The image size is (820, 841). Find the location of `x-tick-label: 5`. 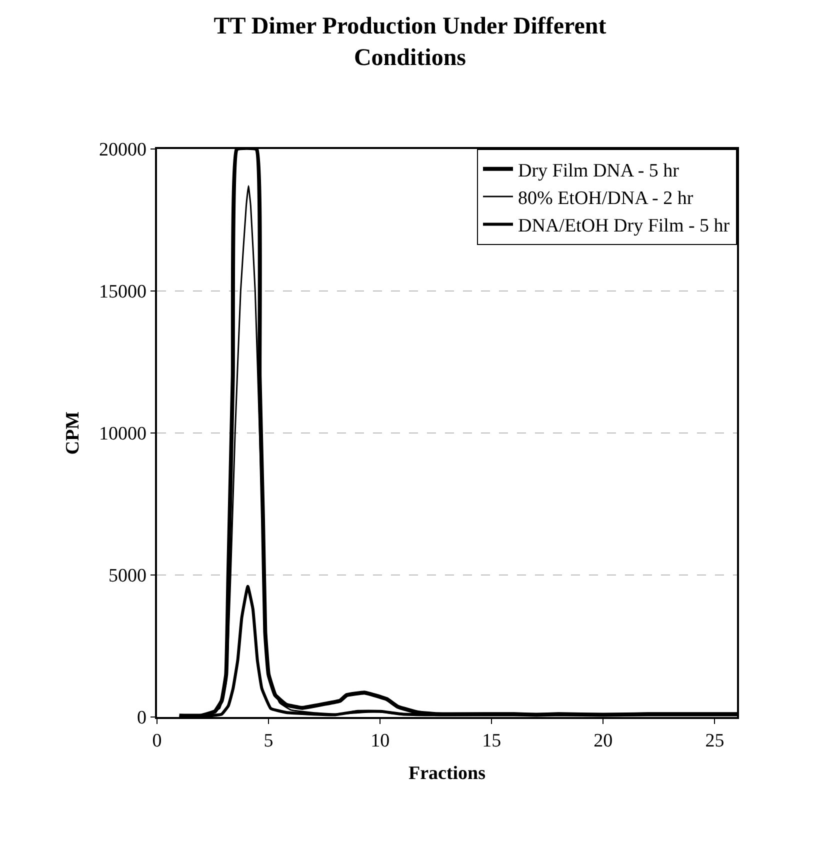

x-tick-label: 5 is located at coordinates (269, 741).